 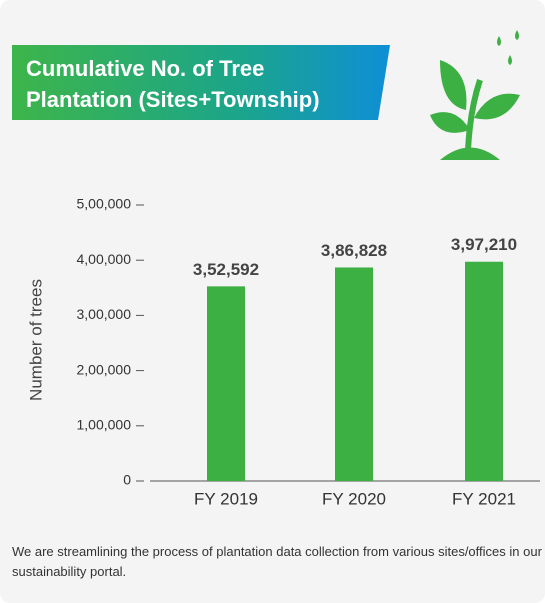 What do you see at coordinates (201, 82) in the screenshot?
I see `title-banner` at bounding box center [201, 82].